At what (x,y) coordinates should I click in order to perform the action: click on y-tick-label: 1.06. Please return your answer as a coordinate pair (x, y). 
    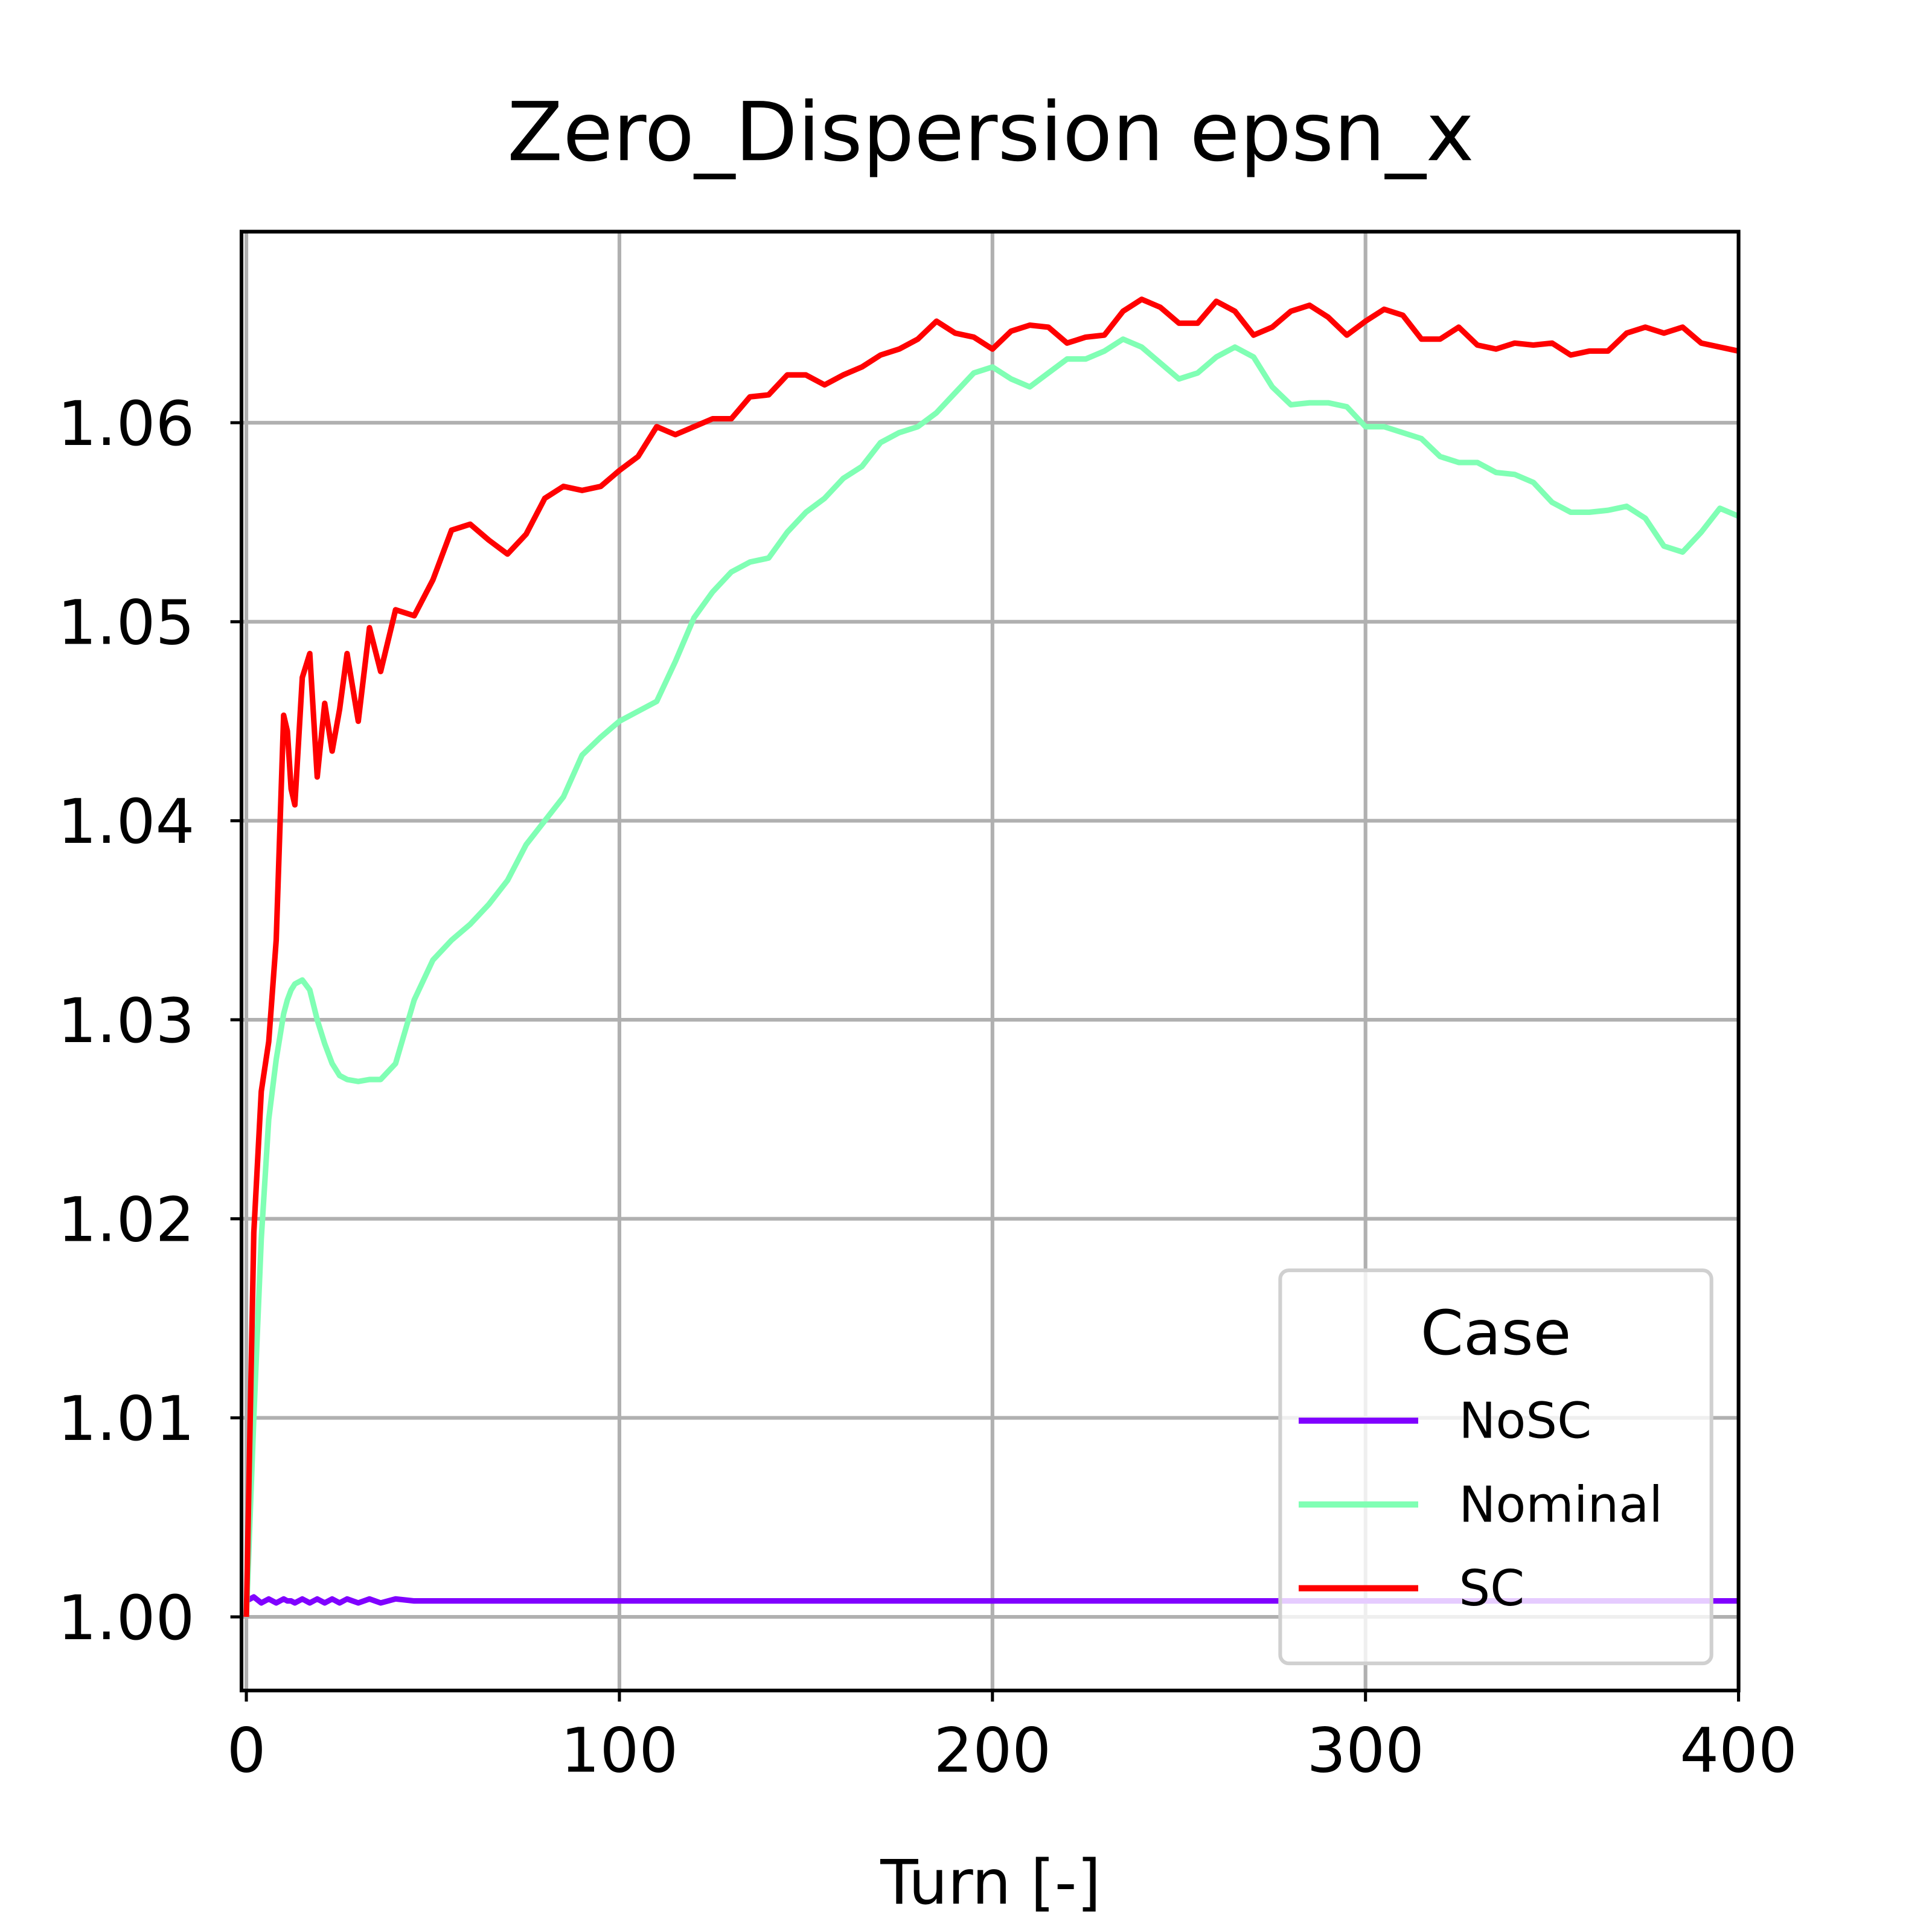
    Looking at the image, I should click on (126, 424).